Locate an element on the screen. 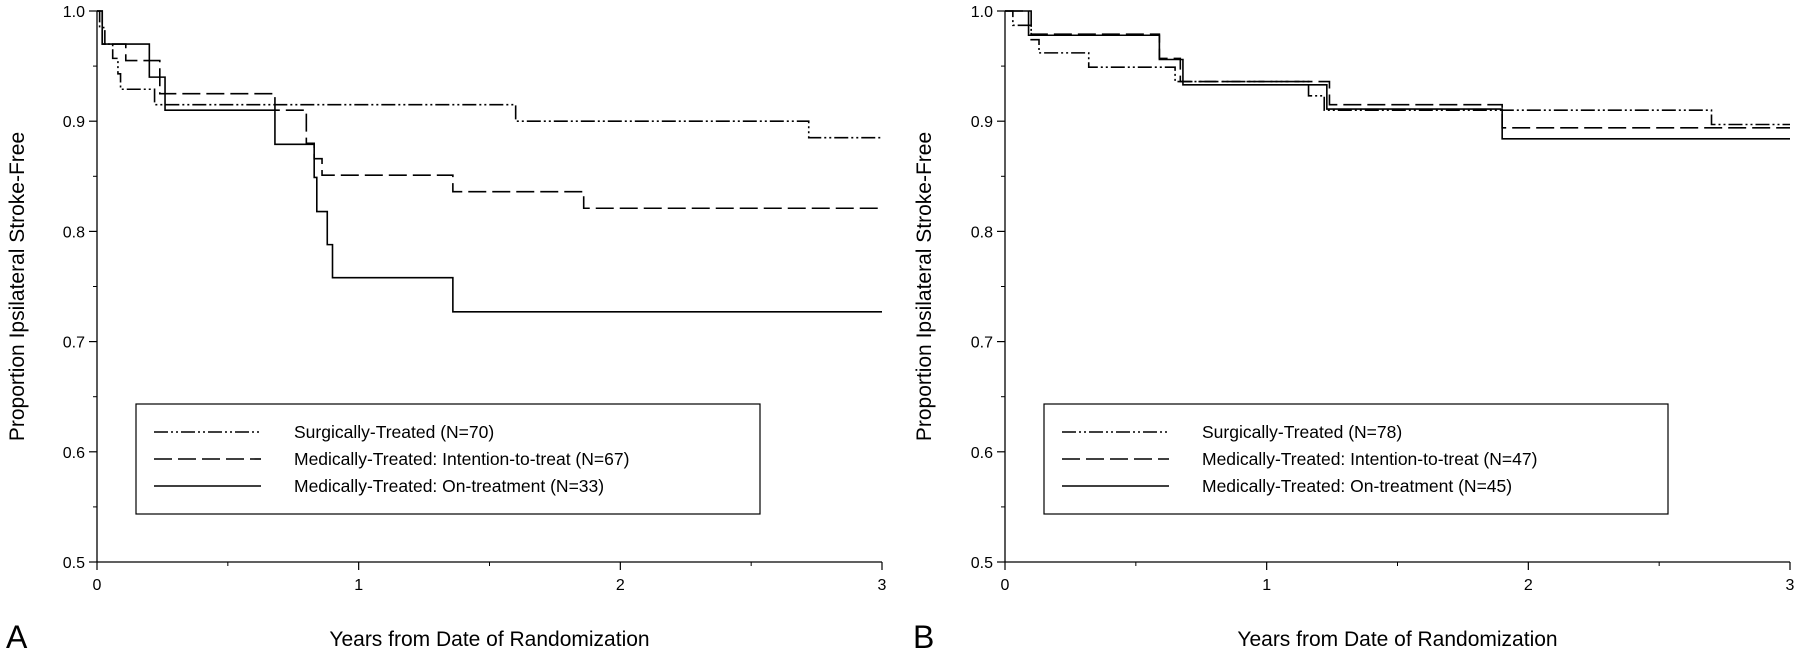 This screenshot has height=656, width=1800. legend-entry: Surgically-Treated (N=78) is located at coordinates (1302, 432).